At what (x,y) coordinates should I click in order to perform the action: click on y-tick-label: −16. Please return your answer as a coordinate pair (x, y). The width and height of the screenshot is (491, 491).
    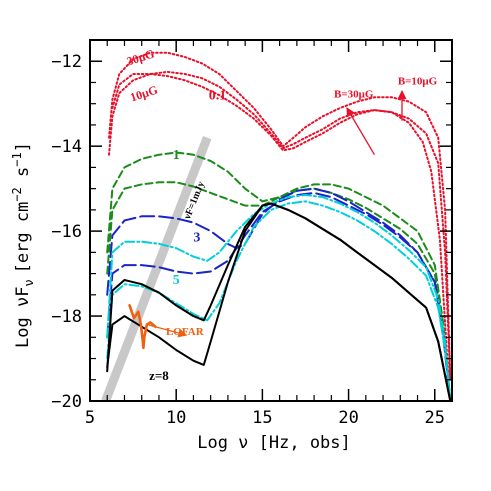
    Looking at the image, I should click on (66, 232).